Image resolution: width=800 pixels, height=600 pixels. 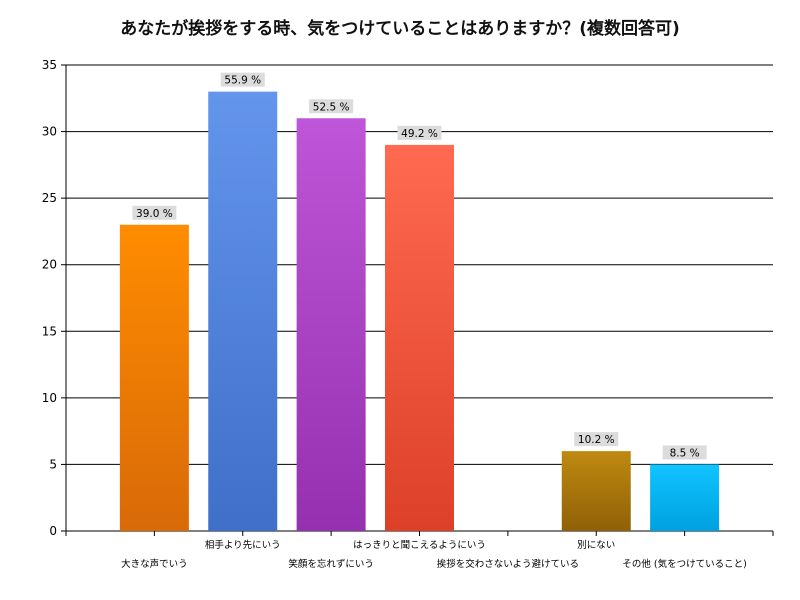 I want to click on y-tick-label: 20, so click(x=49, y=265).